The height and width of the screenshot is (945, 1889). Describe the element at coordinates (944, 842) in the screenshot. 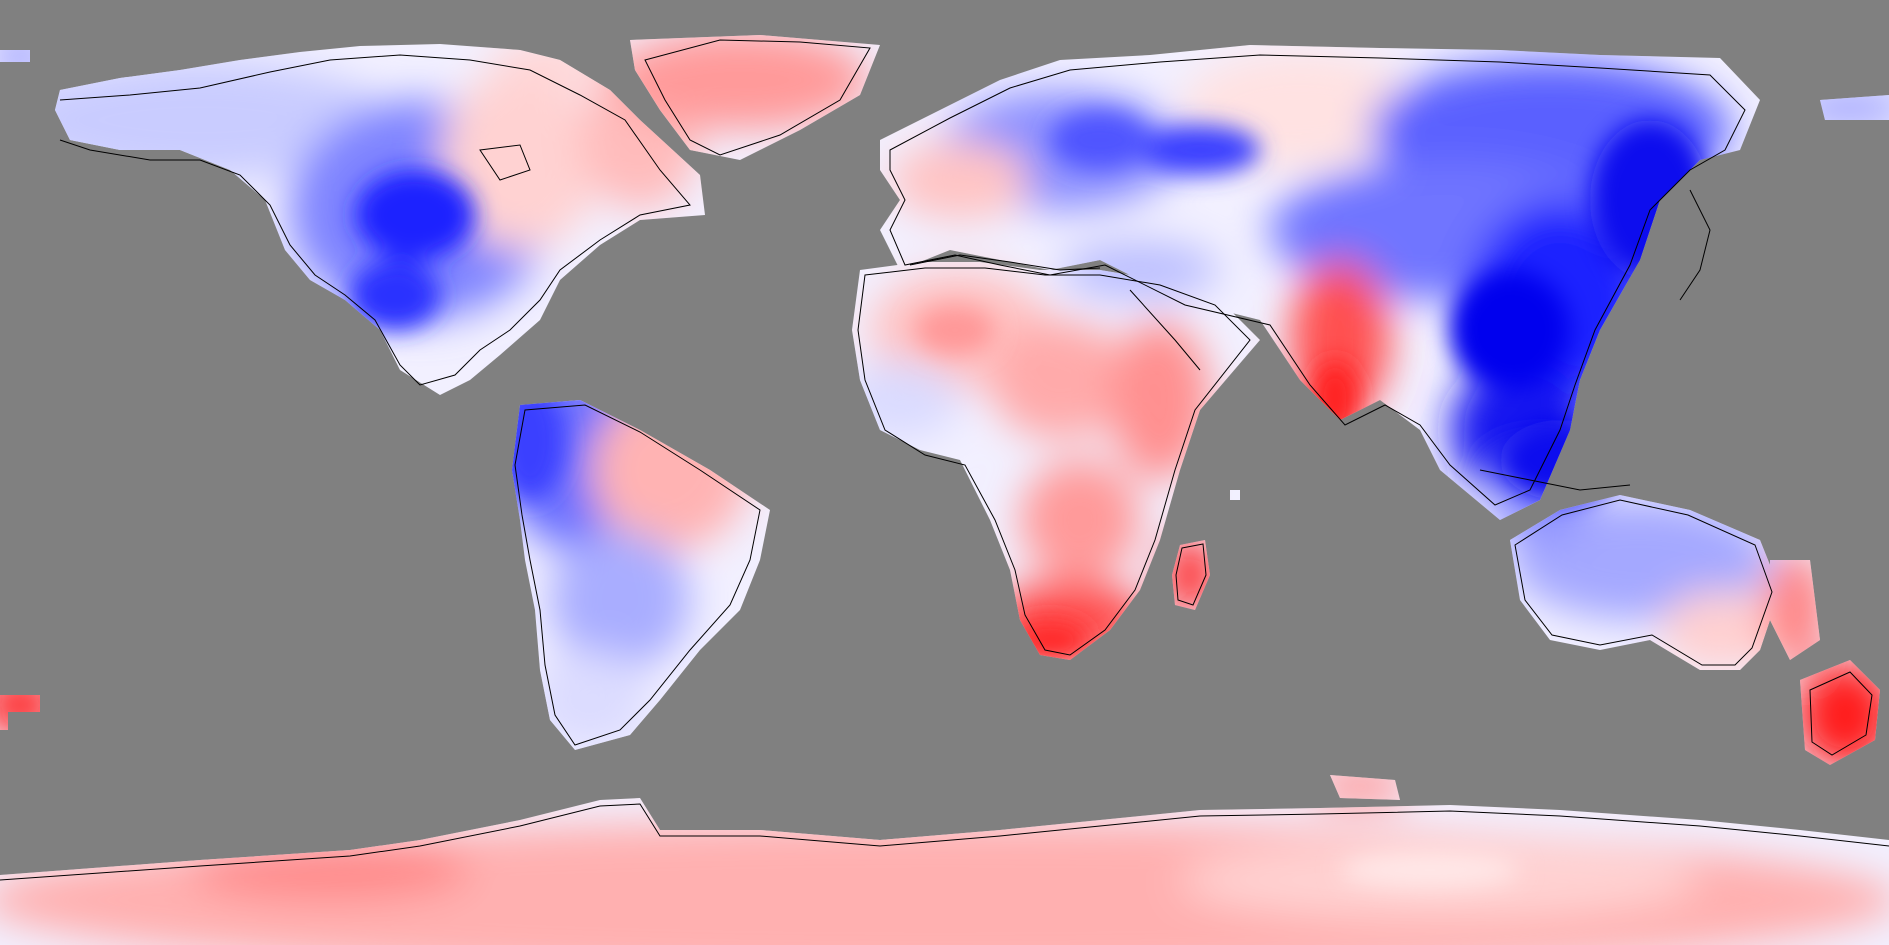

I see `coastline-antarctica` at that location.